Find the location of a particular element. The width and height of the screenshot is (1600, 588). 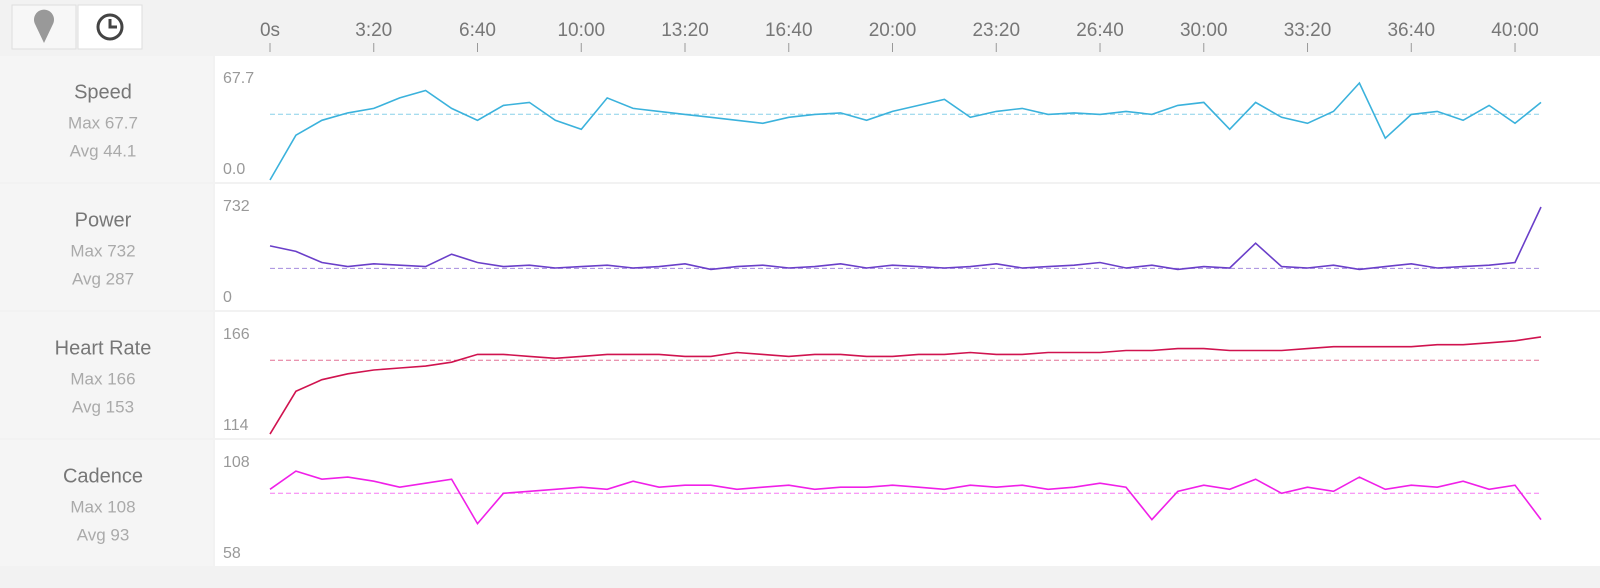

panel-title: Speed is located at coordinates (103, 92).